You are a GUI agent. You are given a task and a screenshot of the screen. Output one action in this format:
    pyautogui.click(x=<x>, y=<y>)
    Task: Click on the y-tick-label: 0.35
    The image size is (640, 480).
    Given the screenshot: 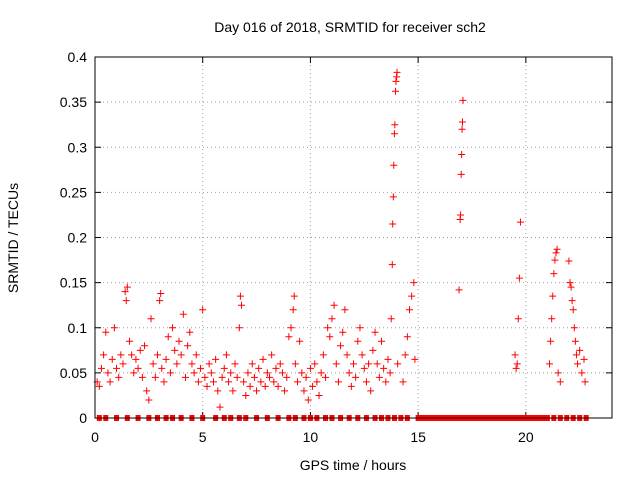 What is the action you would take?
    pyautogui.click(x=73, y=102)
    